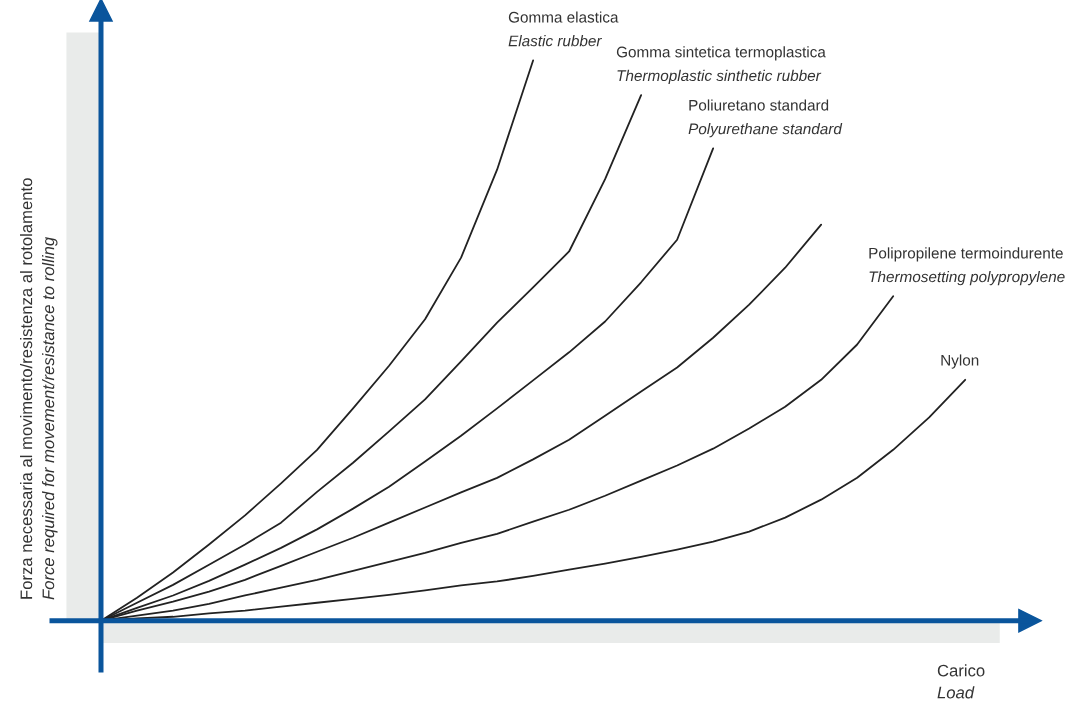 Image resolution: width=1073 pixels, height=705 pixels. What do you see at coordinates (960, 361) in the screenshot?
I see `series-label: Nylon` at bounding box center [960, 361].